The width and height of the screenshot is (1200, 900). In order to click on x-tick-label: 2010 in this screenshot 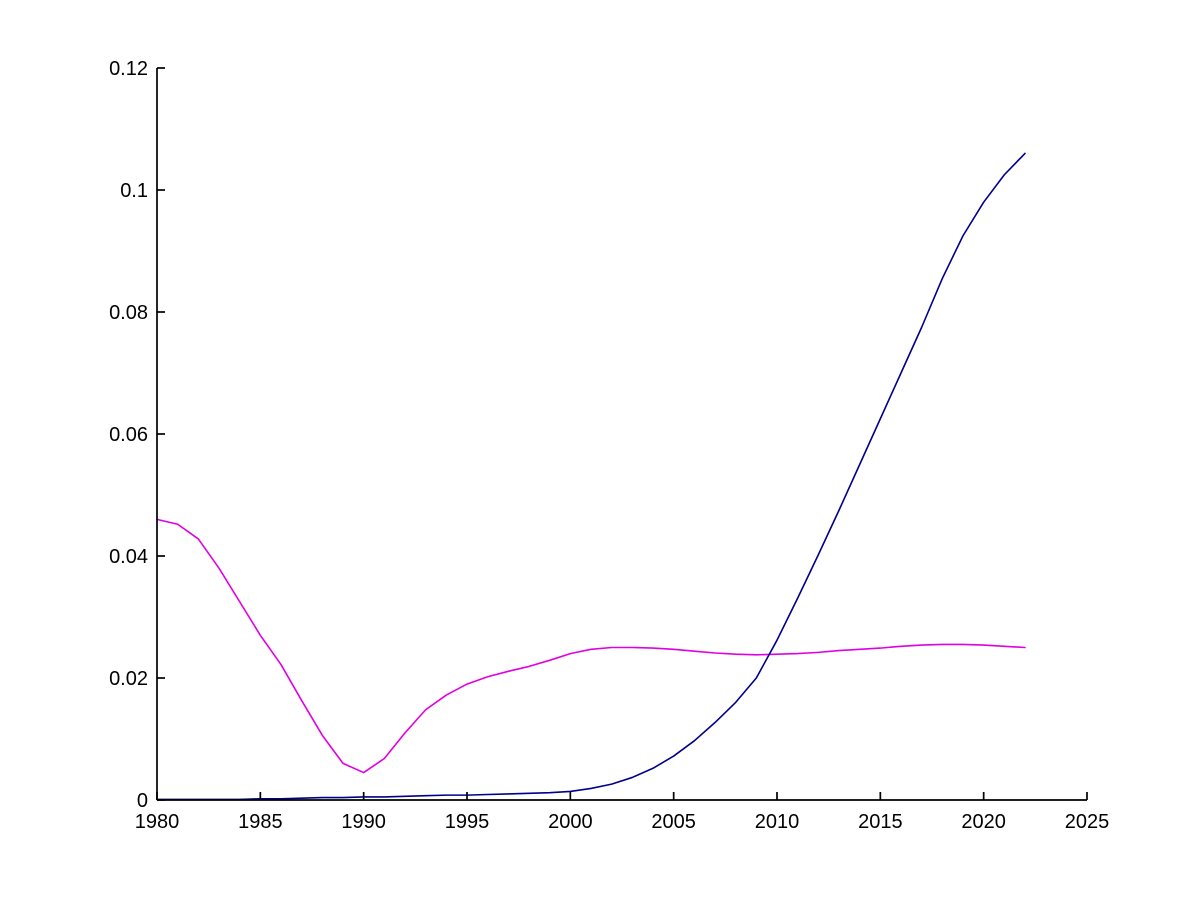, I will do `click(777, 822)`.